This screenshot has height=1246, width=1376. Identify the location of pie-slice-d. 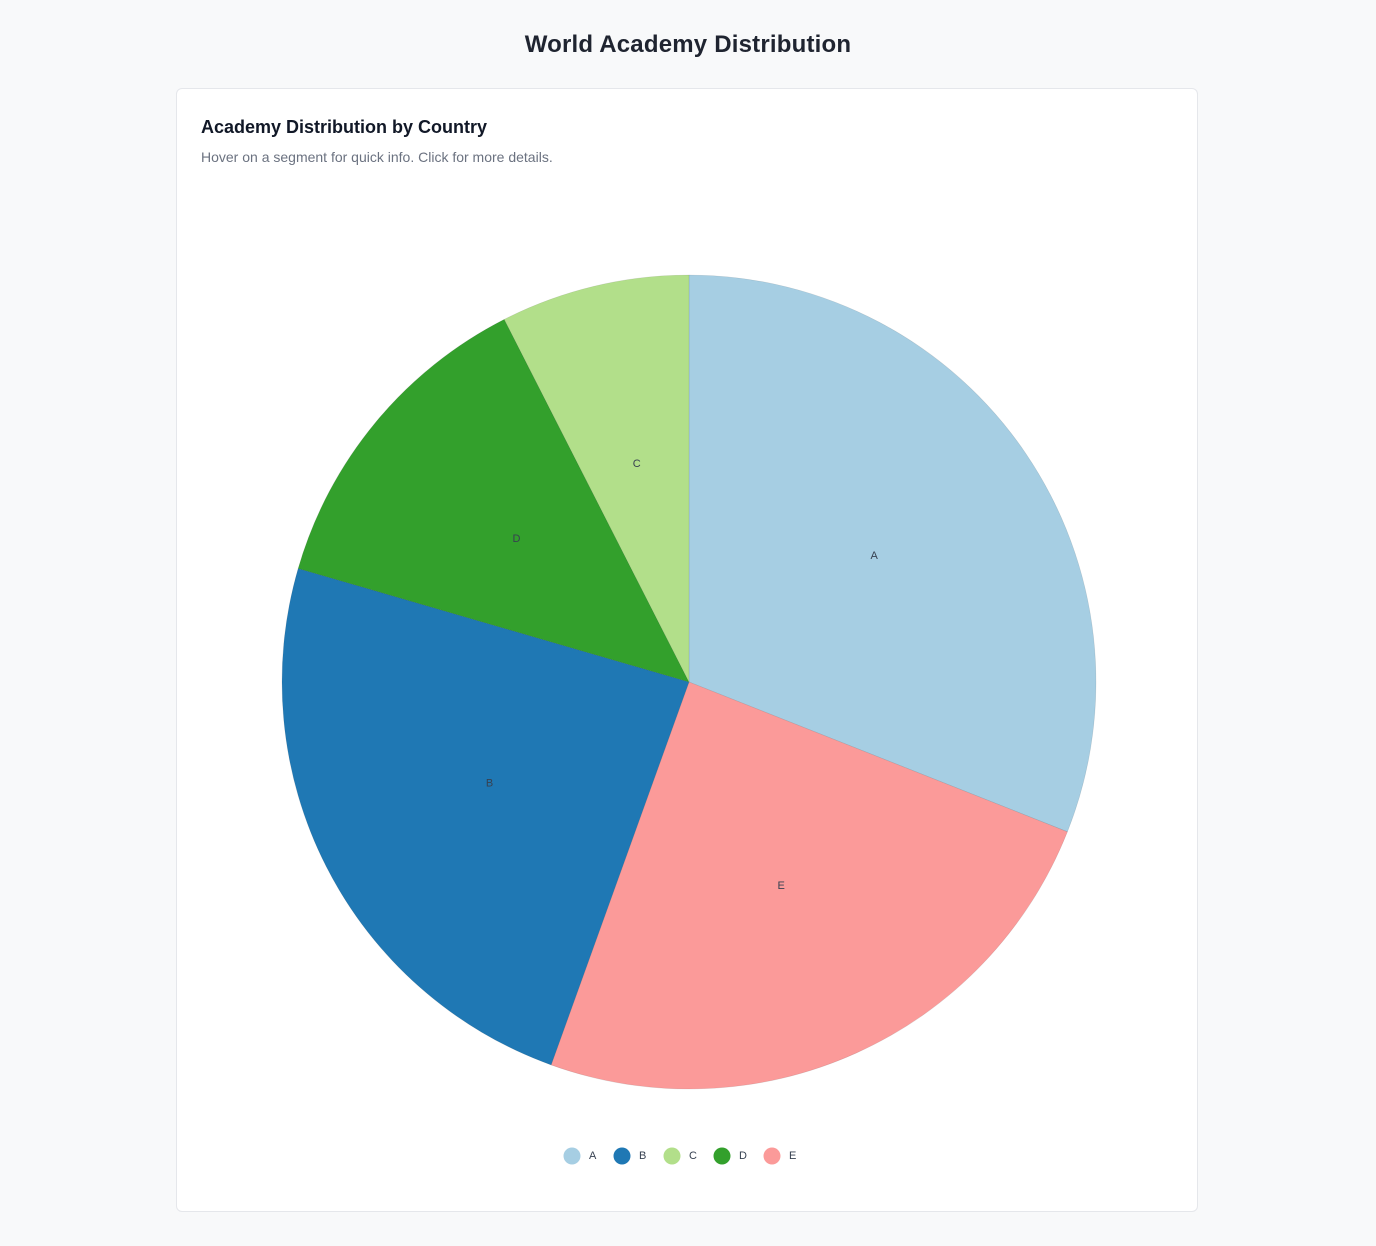
(493, 500).